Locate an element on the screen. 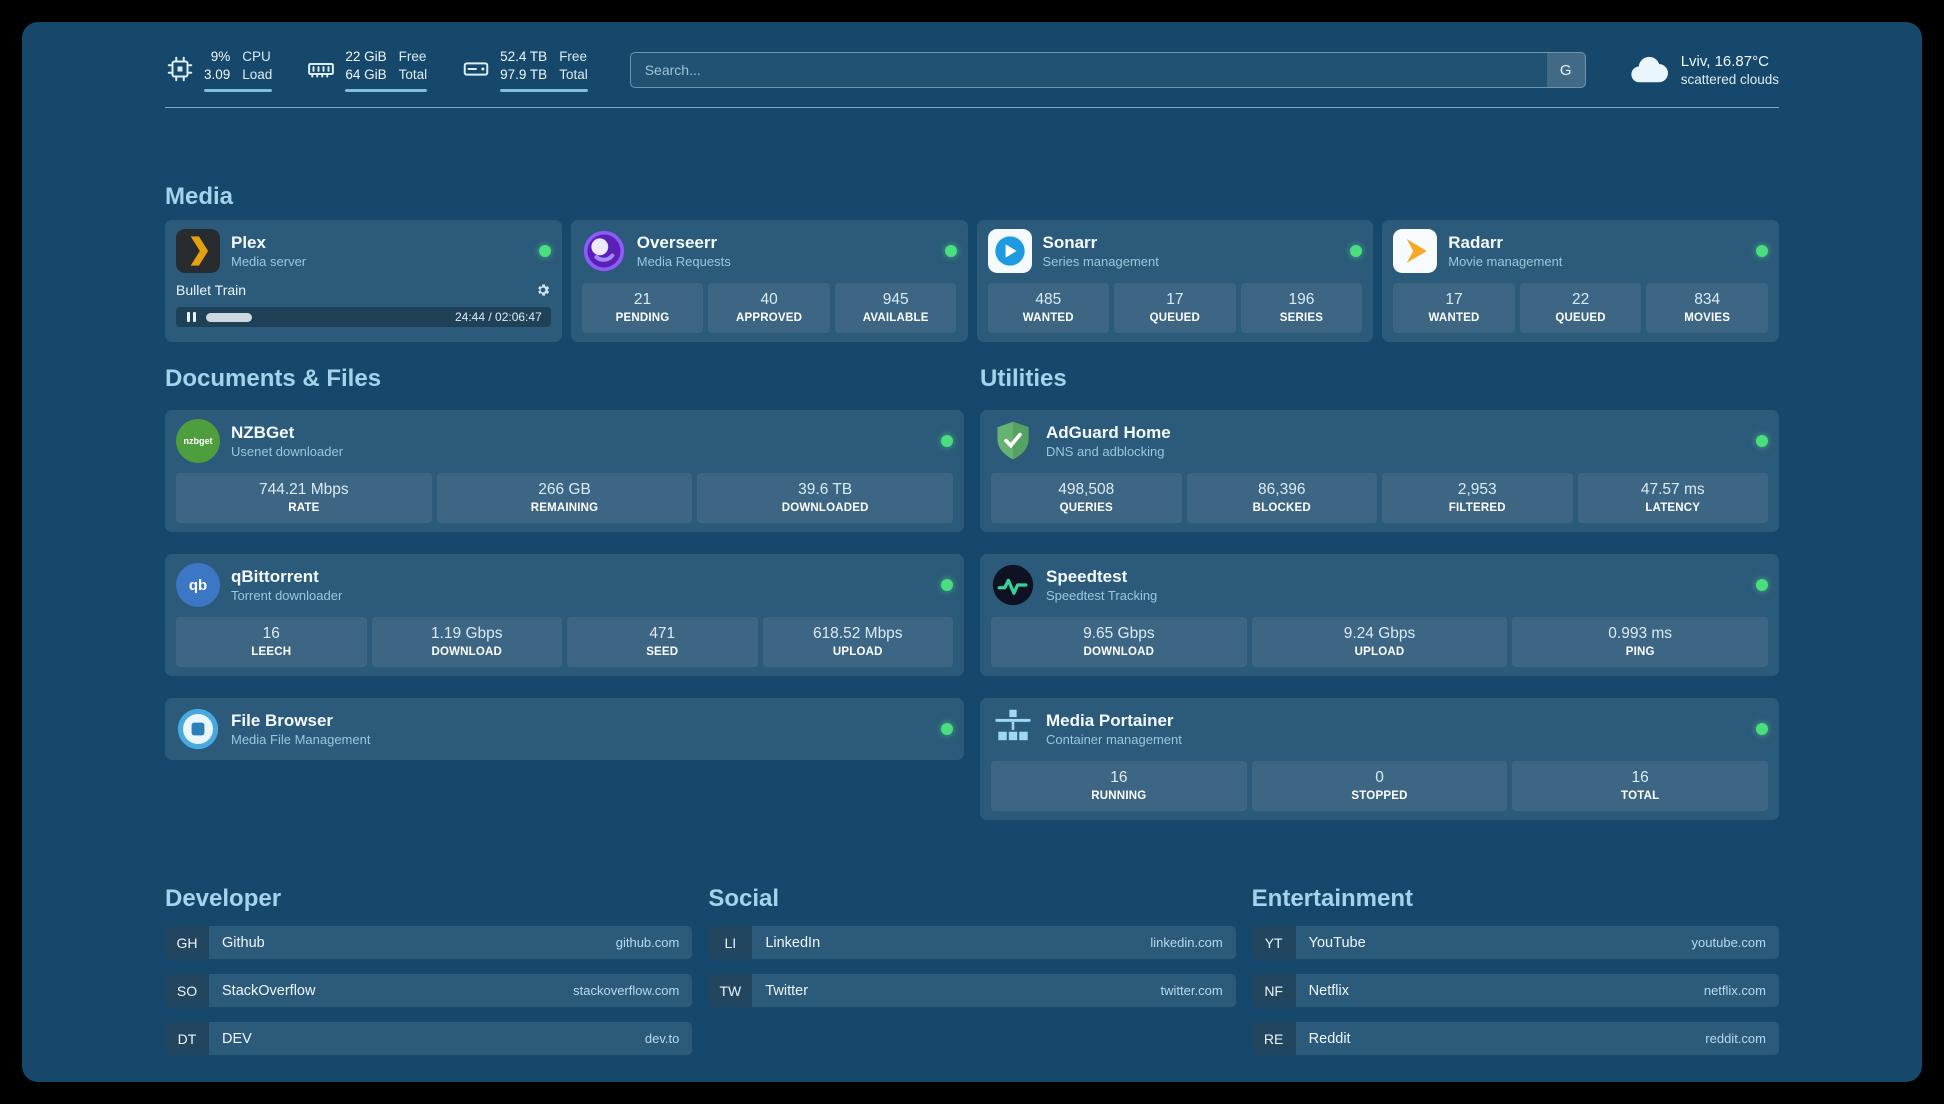 The width and height of the screenshot is (1944, 1104). disk-free-value: 52.4 TB is located at coordinates (524, 56).